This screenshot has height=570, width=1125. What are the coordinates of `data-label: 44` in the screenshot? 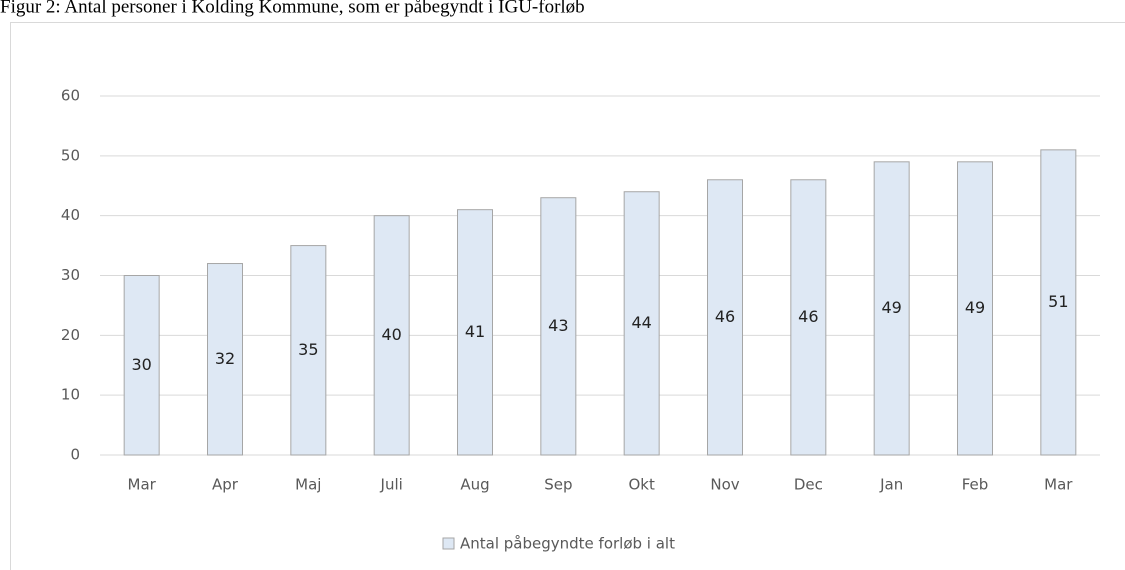 It's located at (641, 322).